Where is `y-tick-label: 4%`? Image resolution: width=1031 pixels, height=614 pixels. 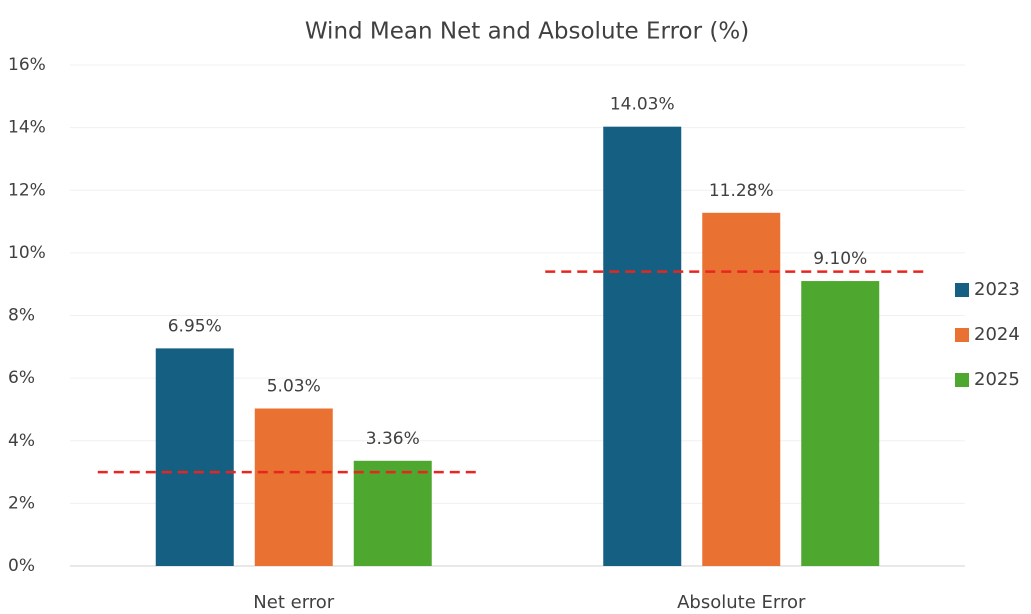 y-tick-label: 4% is located at coordinates (21, 441).